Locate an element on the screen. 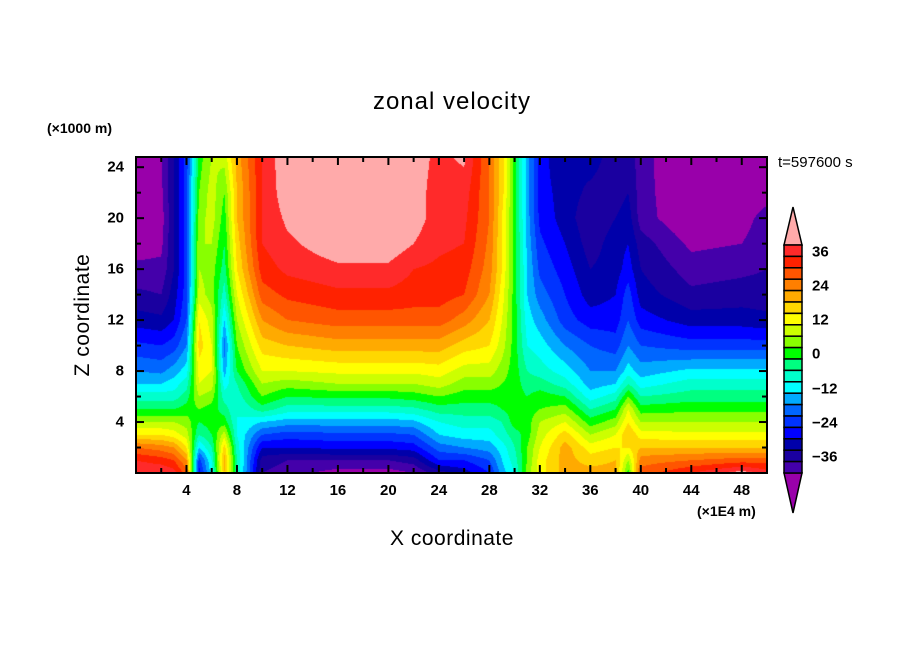 The width and height of the screenshot is (904, 654). colorbar-label: 0 is located at coordinates (816, 354).